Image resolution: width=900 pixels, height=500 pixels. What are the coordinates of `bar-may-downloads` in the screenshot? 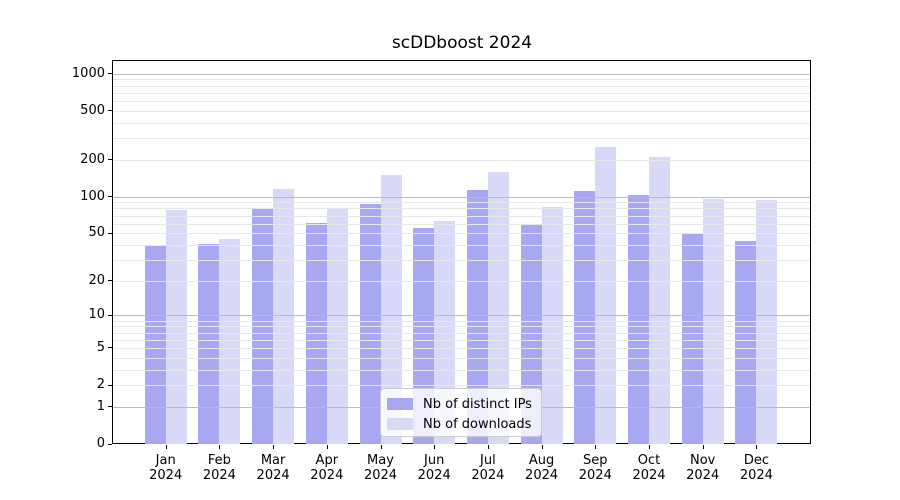 It's located at (391, 309).